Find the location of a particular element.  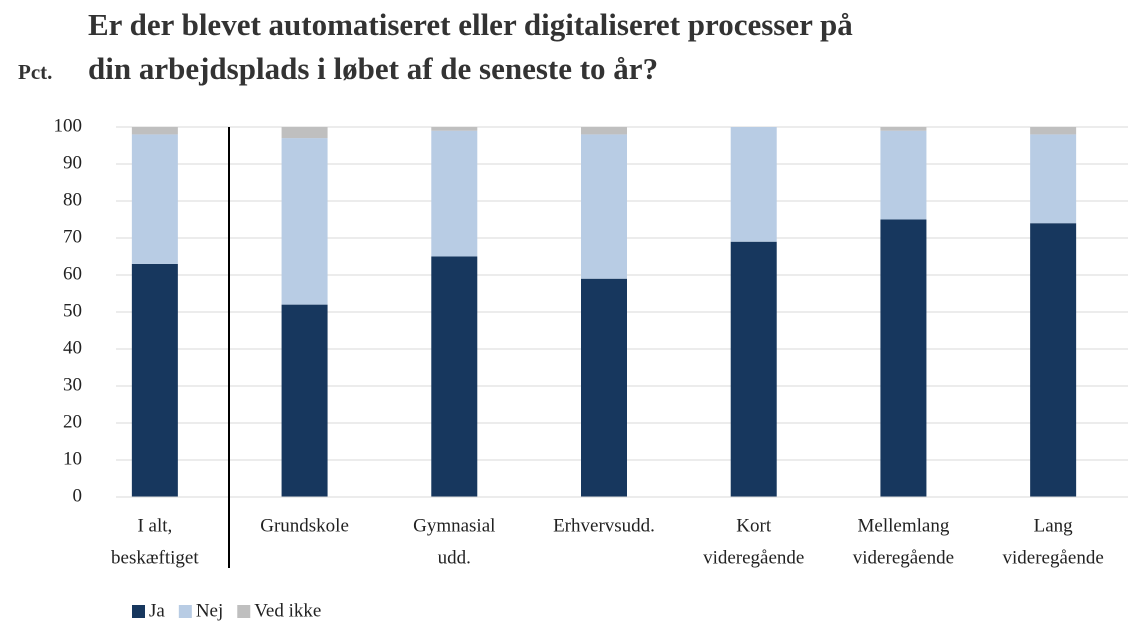

y-tick-label: 40 is located at coordinates (72, 347).